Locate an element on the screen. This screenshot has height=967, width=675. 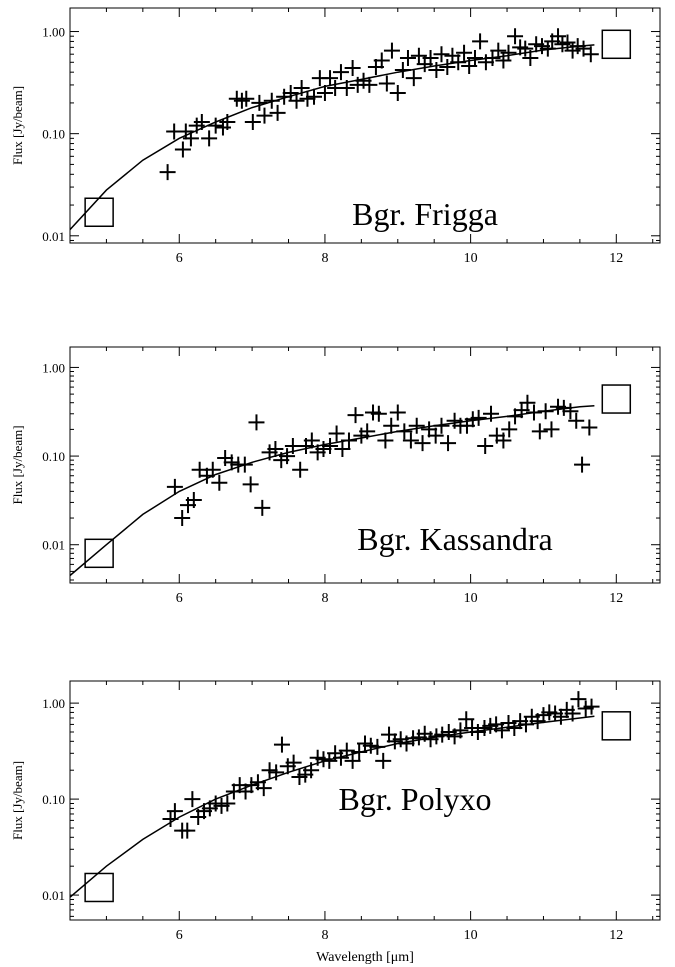
model-curve is located at coordinates (332, 806).